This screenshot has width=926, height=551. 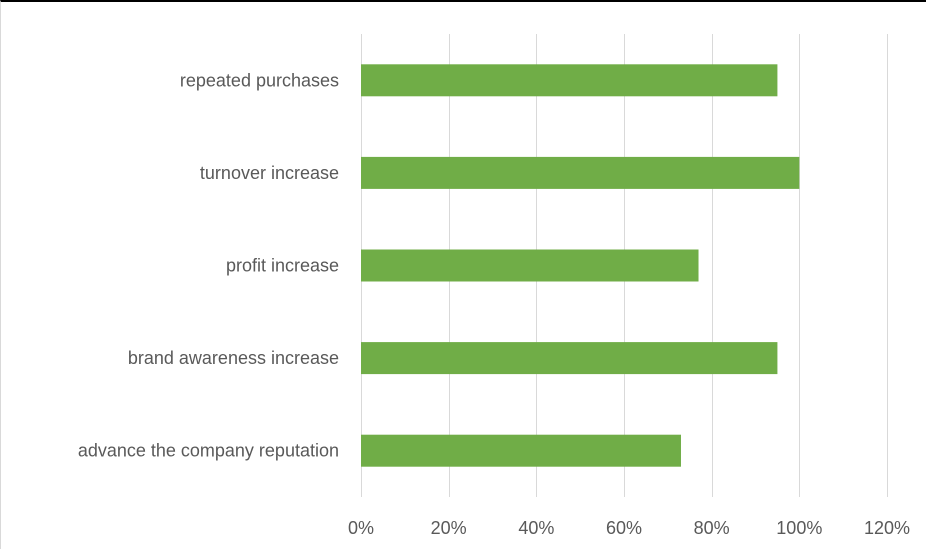 What do you see at coordinates (269, 173) in the screenshot?
I see `category-label: turnover increase` at bounding box center [269, 173].